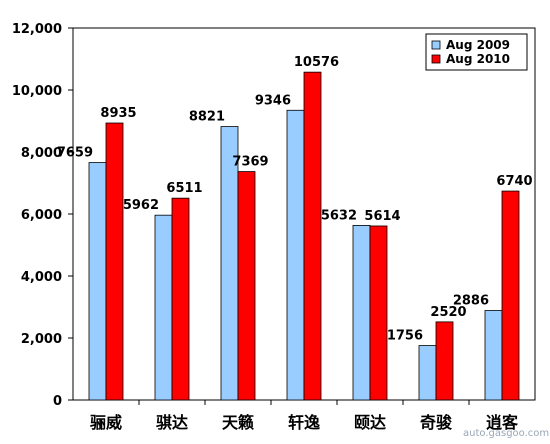 The height and width of the screenshot is (444, 550). What do you see at coordinates (448, 312) in the screenshot?
I see `data-label: 2520` at bounding box center [448, 312].